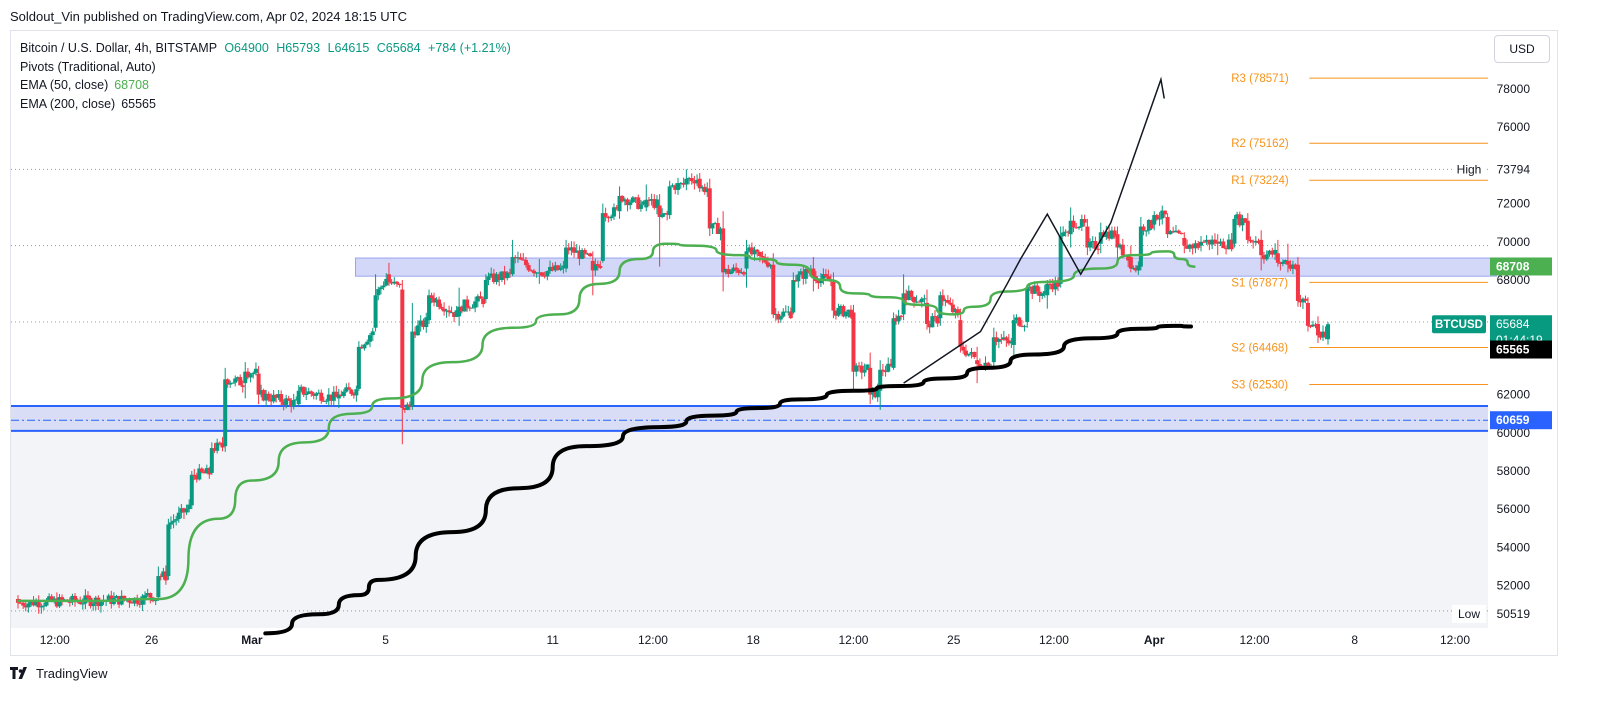 This screenshot has width=1600, height=707. Describe the element at coordinates (252, 640) in the screenshot. I see `time-tick: Mar` at that location.